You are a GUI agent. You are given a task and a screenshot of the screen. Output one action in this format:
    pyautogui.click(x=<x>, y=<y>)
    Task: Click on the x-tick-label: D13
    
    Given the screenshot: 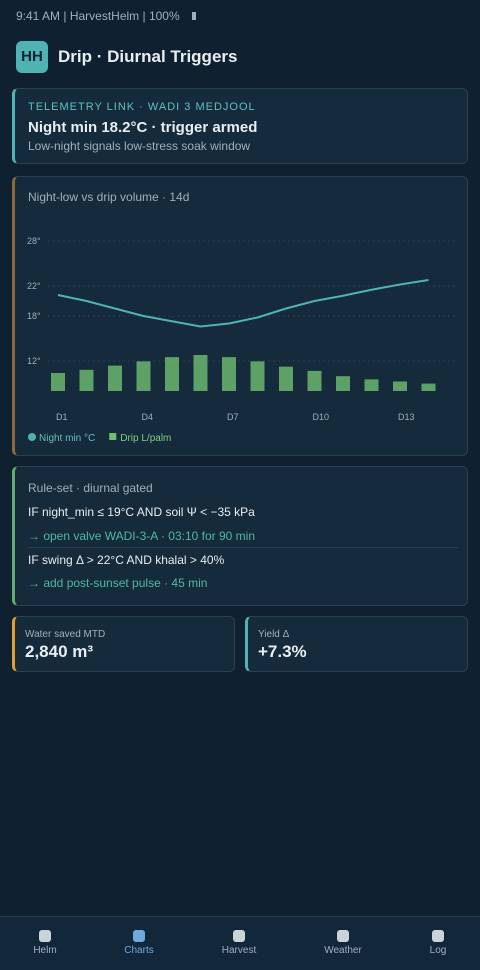 What is the action you would take?
    pyautogui.click(x=406, y=417)
    